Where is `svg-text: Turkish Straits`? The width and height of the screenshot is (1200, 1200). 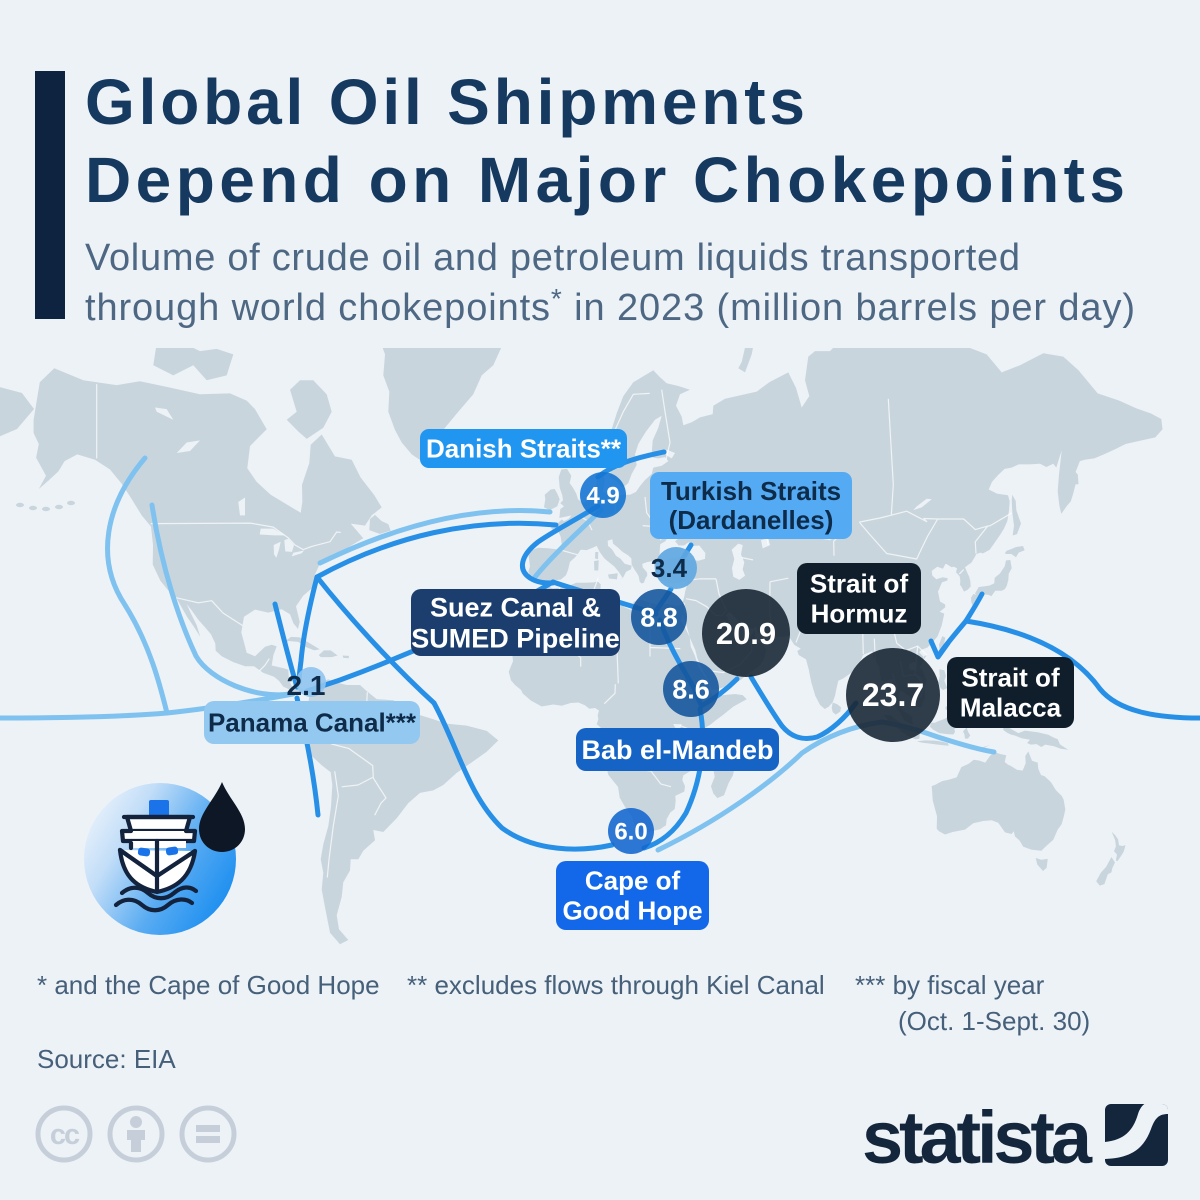
svg-text: Turkish Straits is located at coordinates (751, 491).